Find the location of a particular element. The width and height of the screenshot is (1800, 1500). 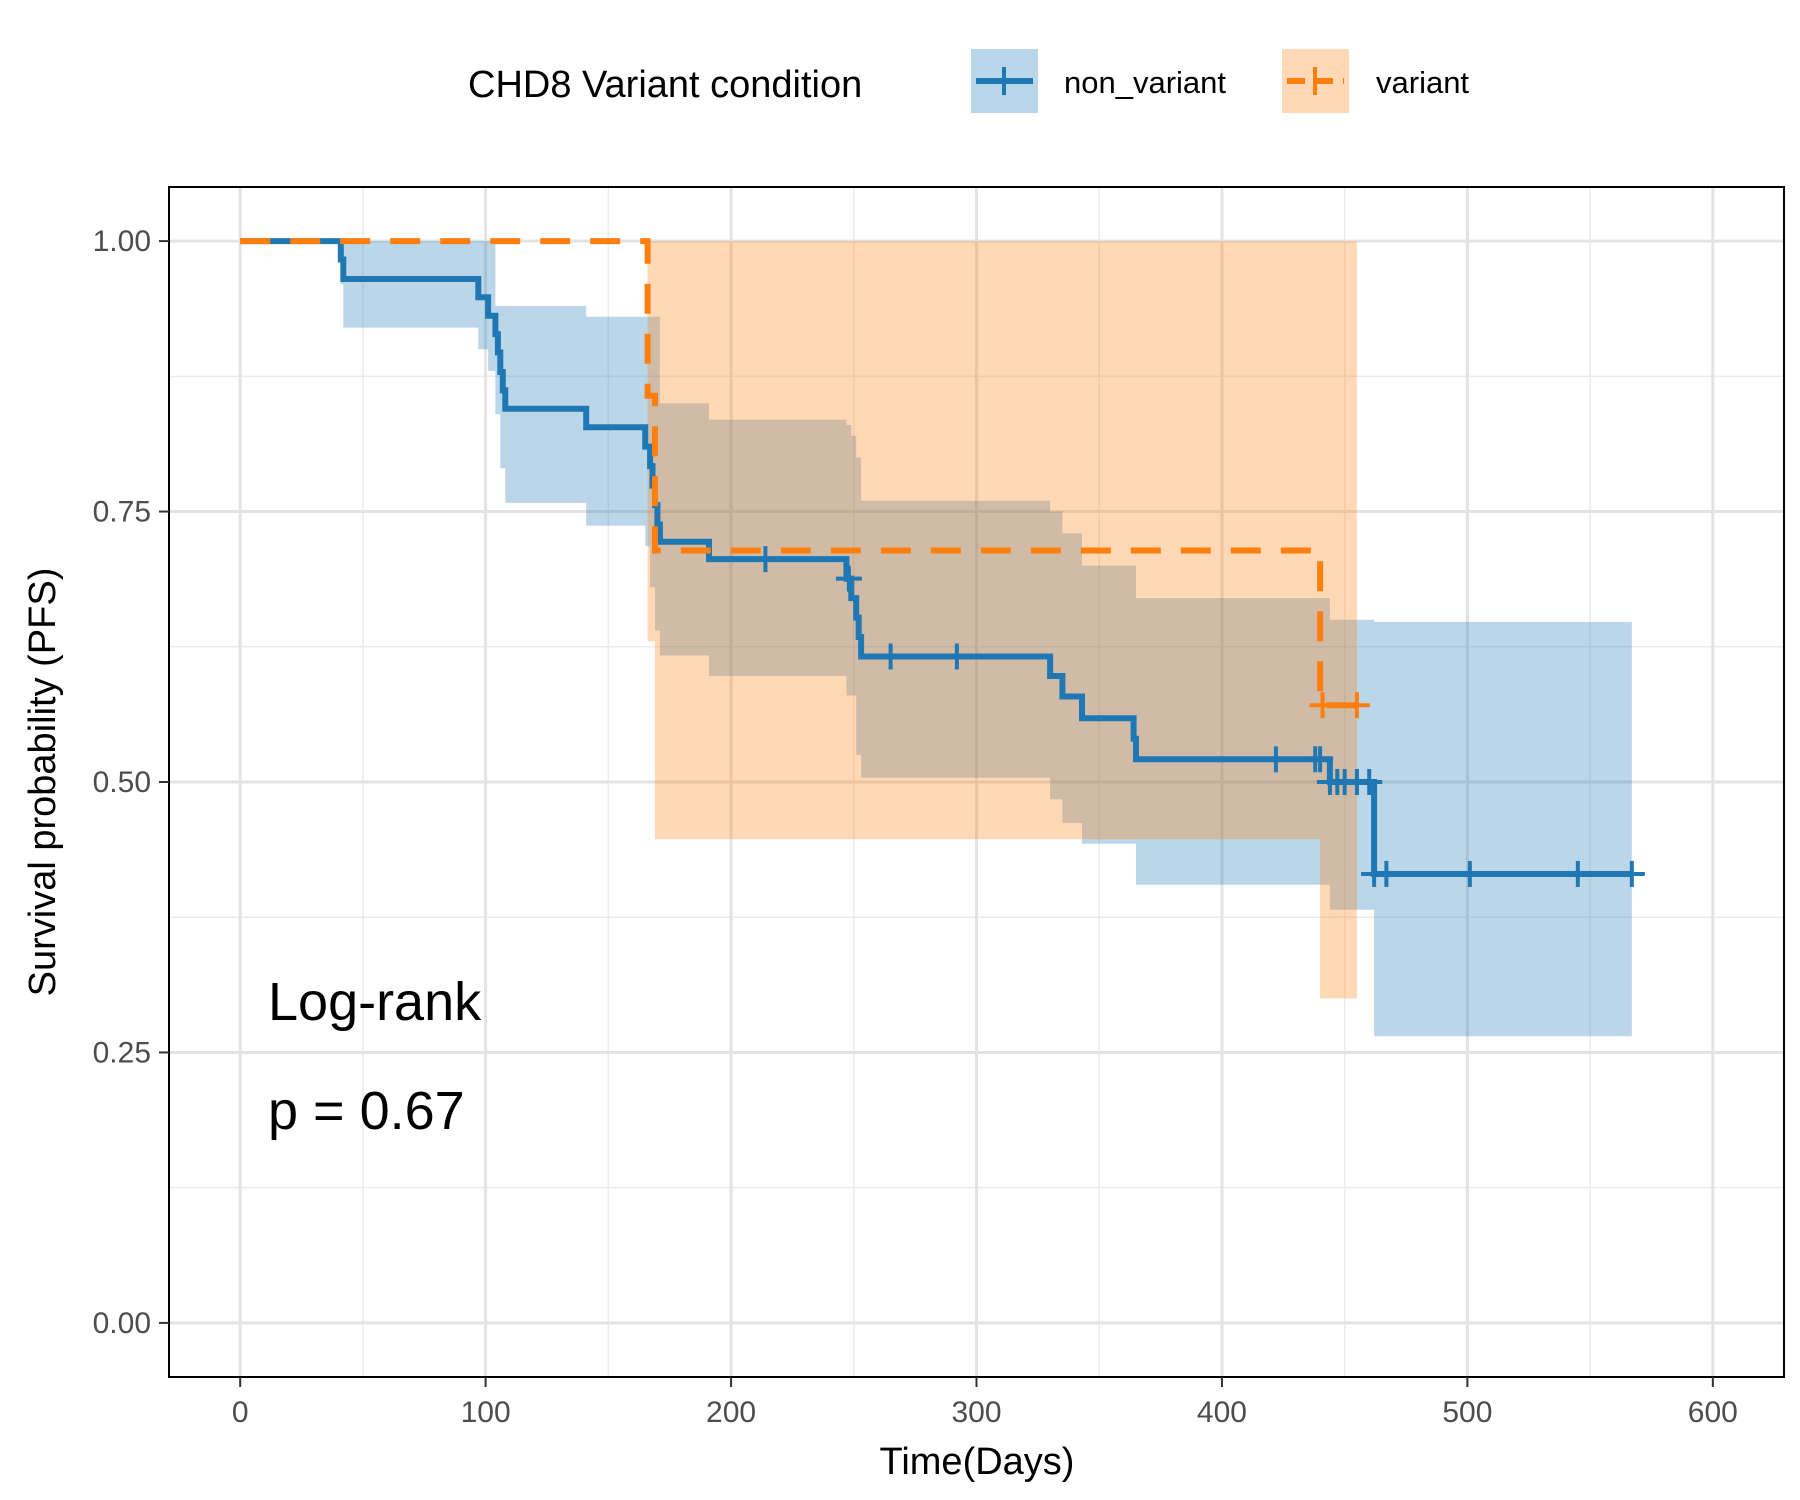

x-tick-label: 600 is located at coordinates (1713, 1412).